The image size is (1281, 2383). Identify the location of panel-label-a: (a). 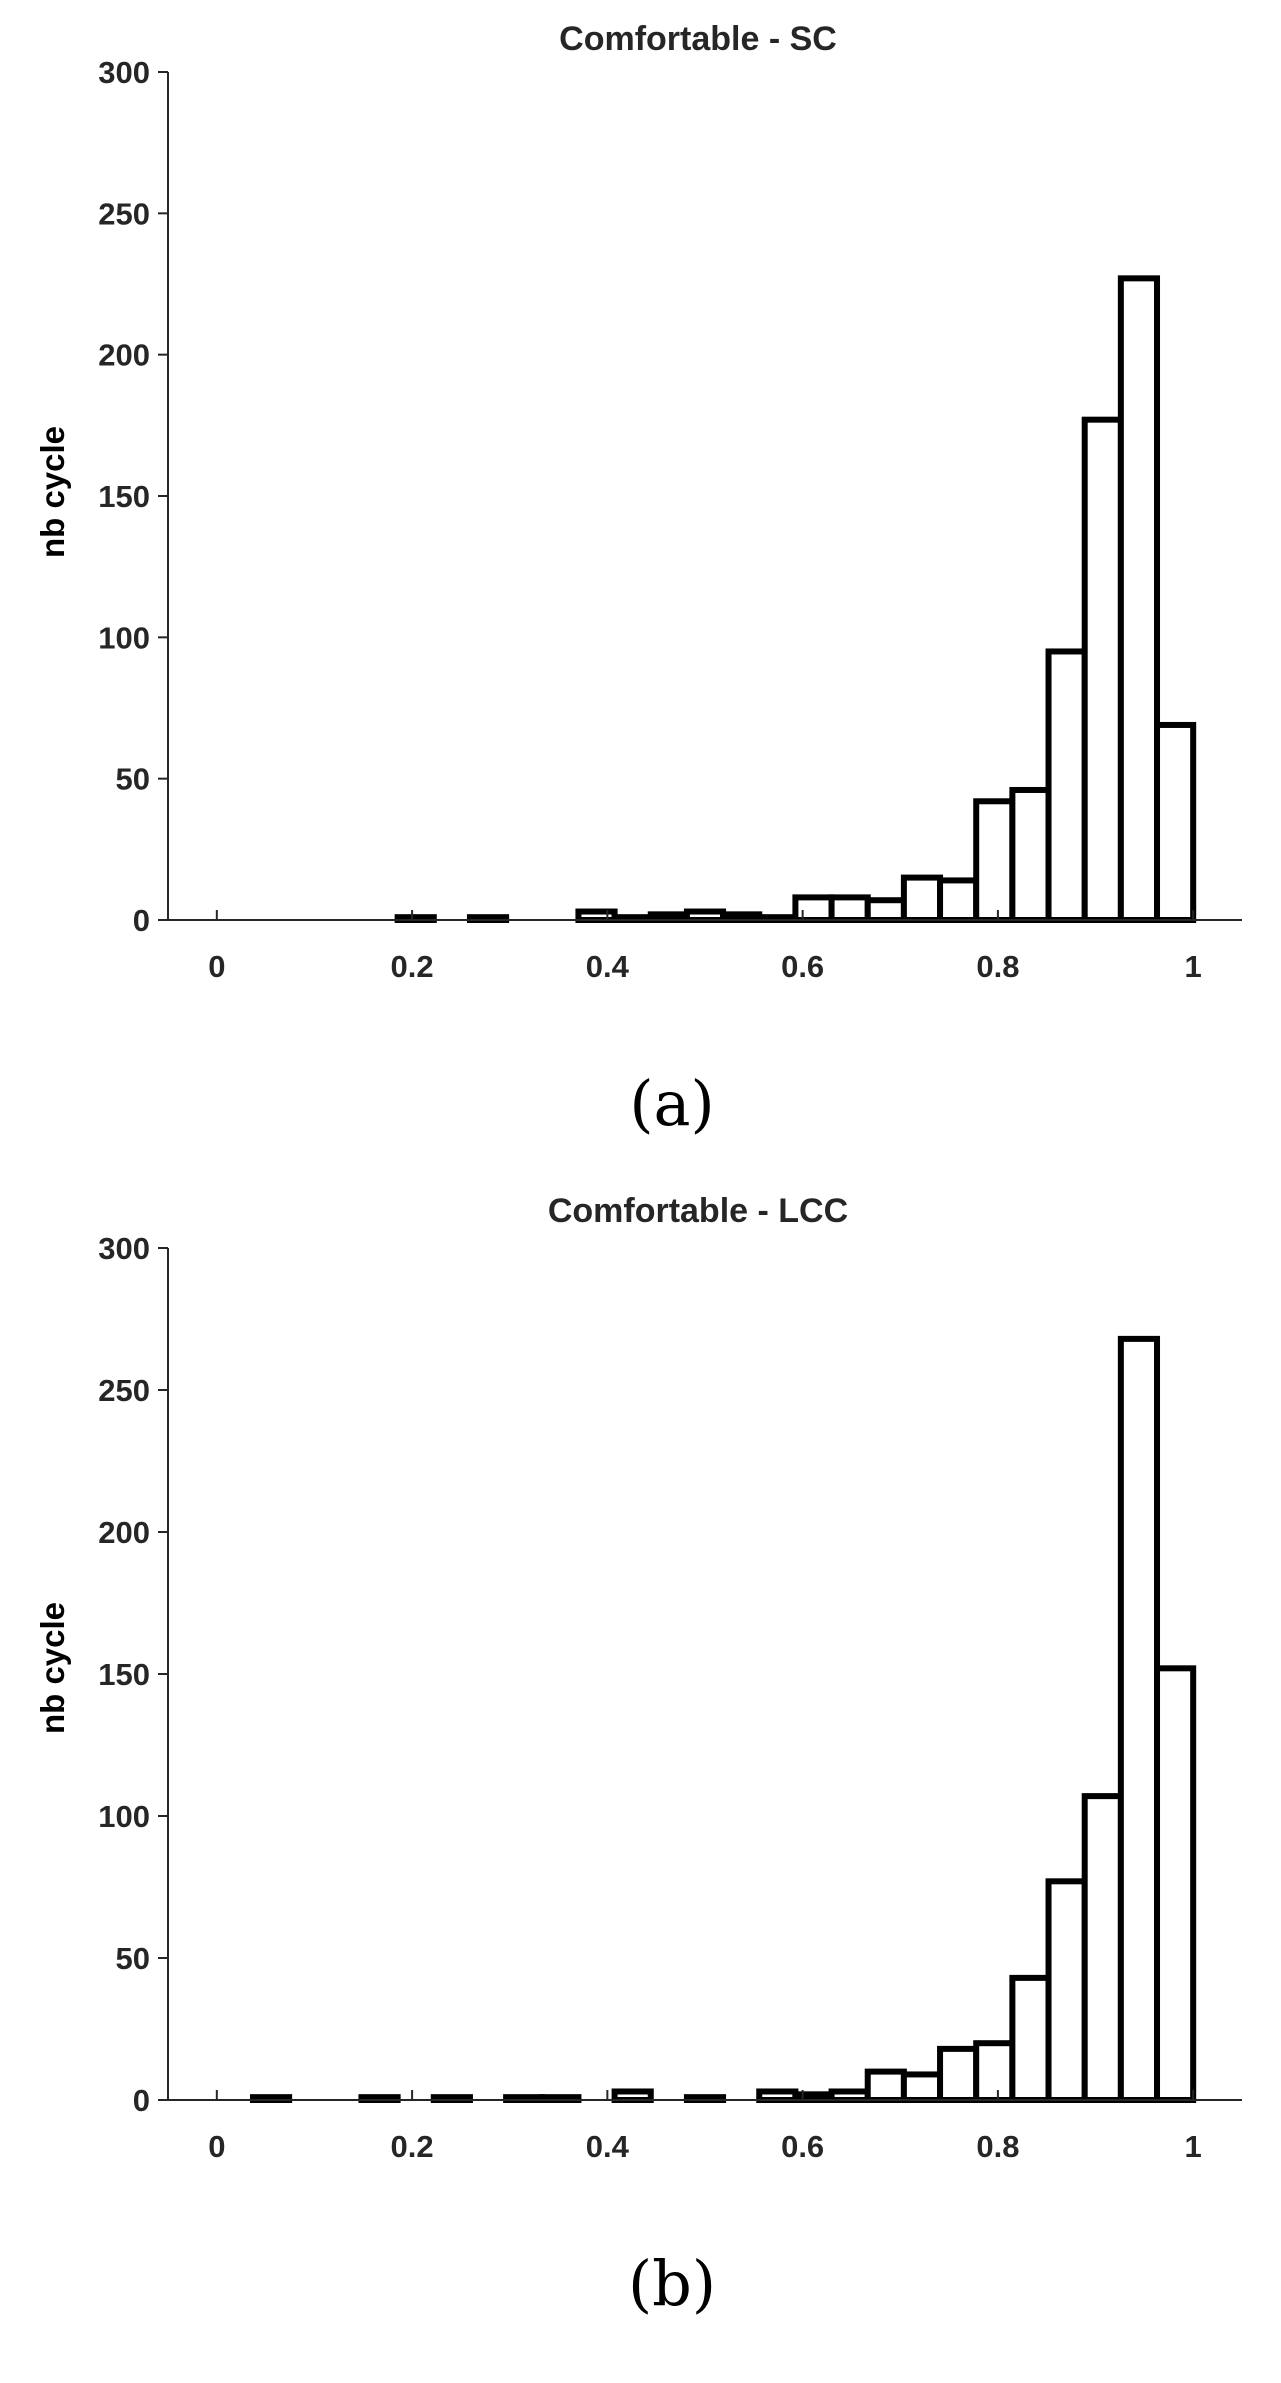
(671, 1103).